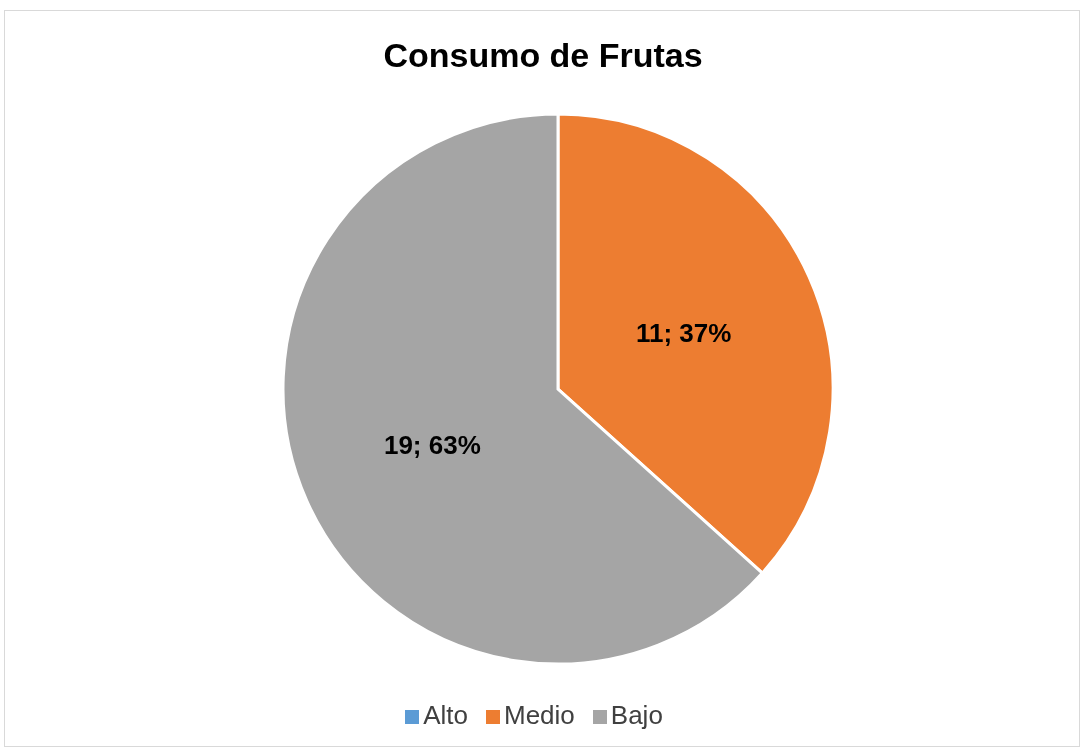 This screenshot has height=749, width=1086. Describe the element at coordinates (636, 715) in the screenshot. I see `legend-label: Bajo` at that location.